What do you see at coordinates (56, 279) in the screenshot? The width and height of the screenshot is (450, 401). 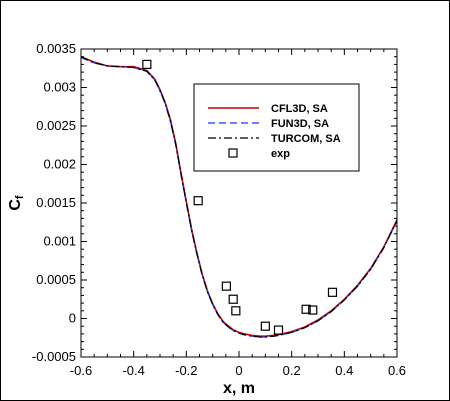 I see `y-tick-label: 0.0005` at bounding box center [56, 279].